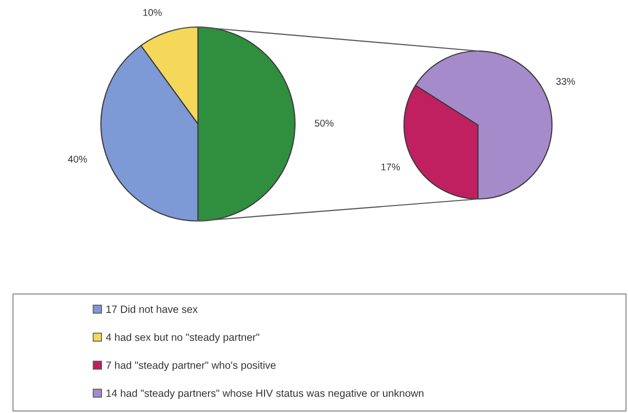 The image size is (628, 413). Describe the element at coordinates (390, 167) in the screenshot. I see `data-label: 17%` at that location.